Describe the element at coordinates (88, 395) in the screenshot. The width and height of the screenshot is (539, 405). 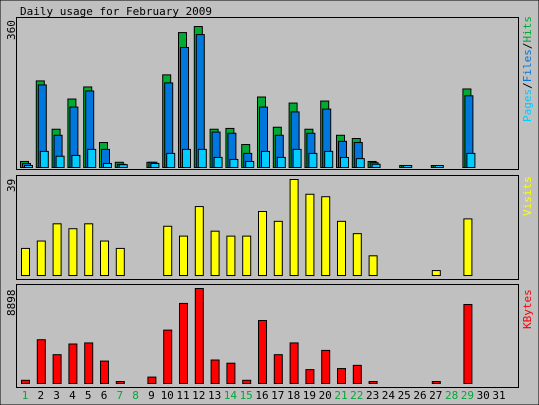
I see `day-label-5: 5` at that location.